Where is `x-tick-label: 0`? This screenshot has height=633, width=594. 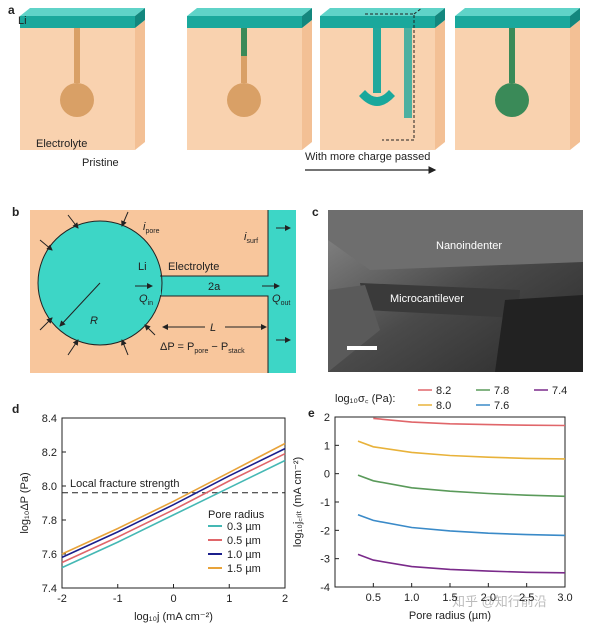 x-tick-label: 0 is located at coordinates (173, 599).